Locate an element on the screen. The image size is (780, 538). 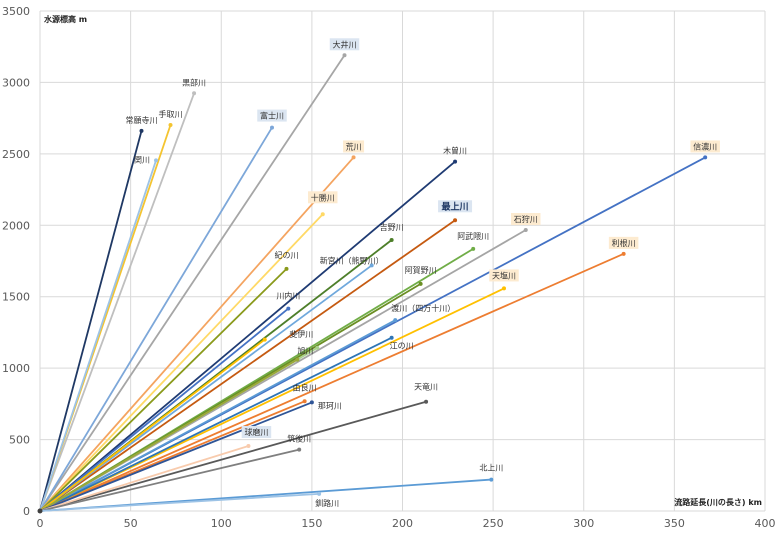
data-label: 球磨川 is located at coordinates (256, 432).